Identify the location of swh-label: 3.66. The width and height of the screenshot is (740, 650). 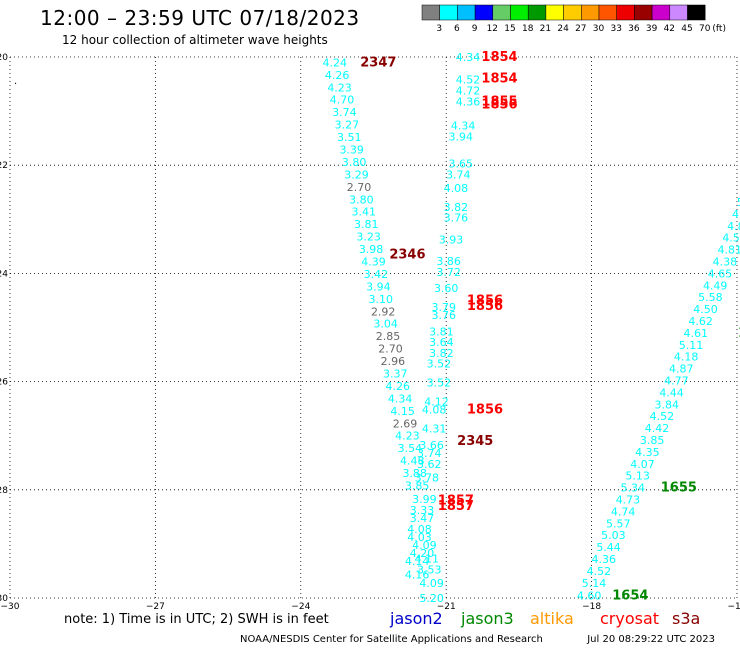
(431, 445).